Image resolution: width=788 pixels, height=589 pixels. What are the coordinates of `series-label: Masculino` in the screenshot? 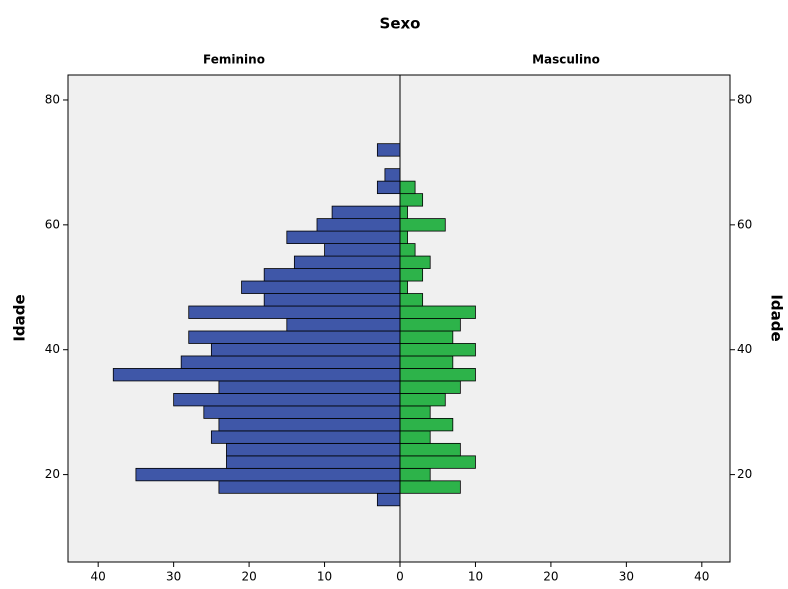 It's located at (566, 60).